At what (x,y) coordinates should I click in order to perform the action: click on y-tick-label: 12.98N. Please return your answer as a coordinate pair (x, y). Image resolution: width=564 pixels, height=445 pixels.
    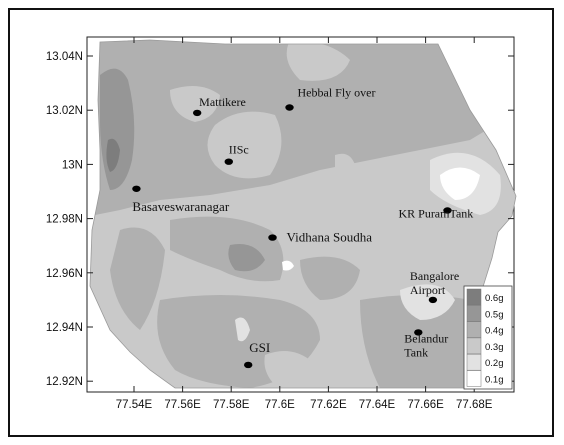
    Looking at the image, I should click on (64, 220).